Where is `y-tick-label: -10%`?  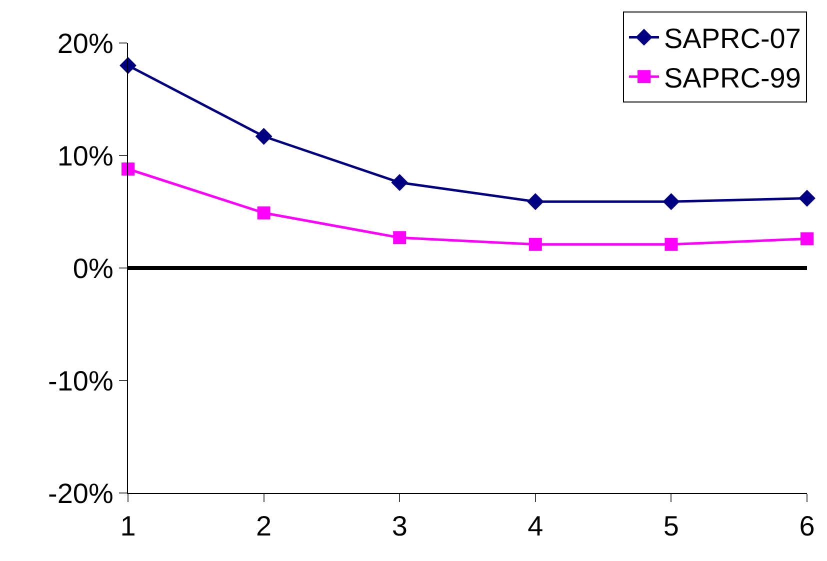
y-tick-label: -10% is located at coordinates (81, 380).